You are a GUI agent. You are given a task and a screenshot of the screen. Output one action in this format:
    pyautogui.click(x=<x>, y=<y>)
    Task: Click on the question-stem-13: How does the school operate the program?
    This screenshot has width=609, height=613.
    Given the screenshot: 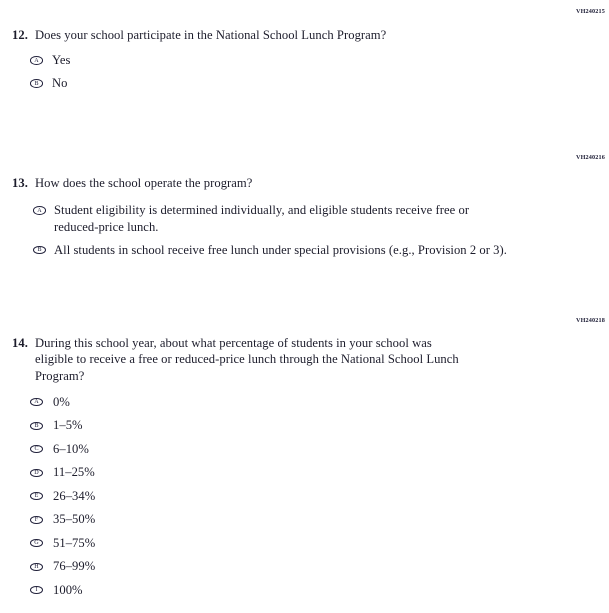 What is the action you would take?
    pyautogui.click(x=143, y=183)
    